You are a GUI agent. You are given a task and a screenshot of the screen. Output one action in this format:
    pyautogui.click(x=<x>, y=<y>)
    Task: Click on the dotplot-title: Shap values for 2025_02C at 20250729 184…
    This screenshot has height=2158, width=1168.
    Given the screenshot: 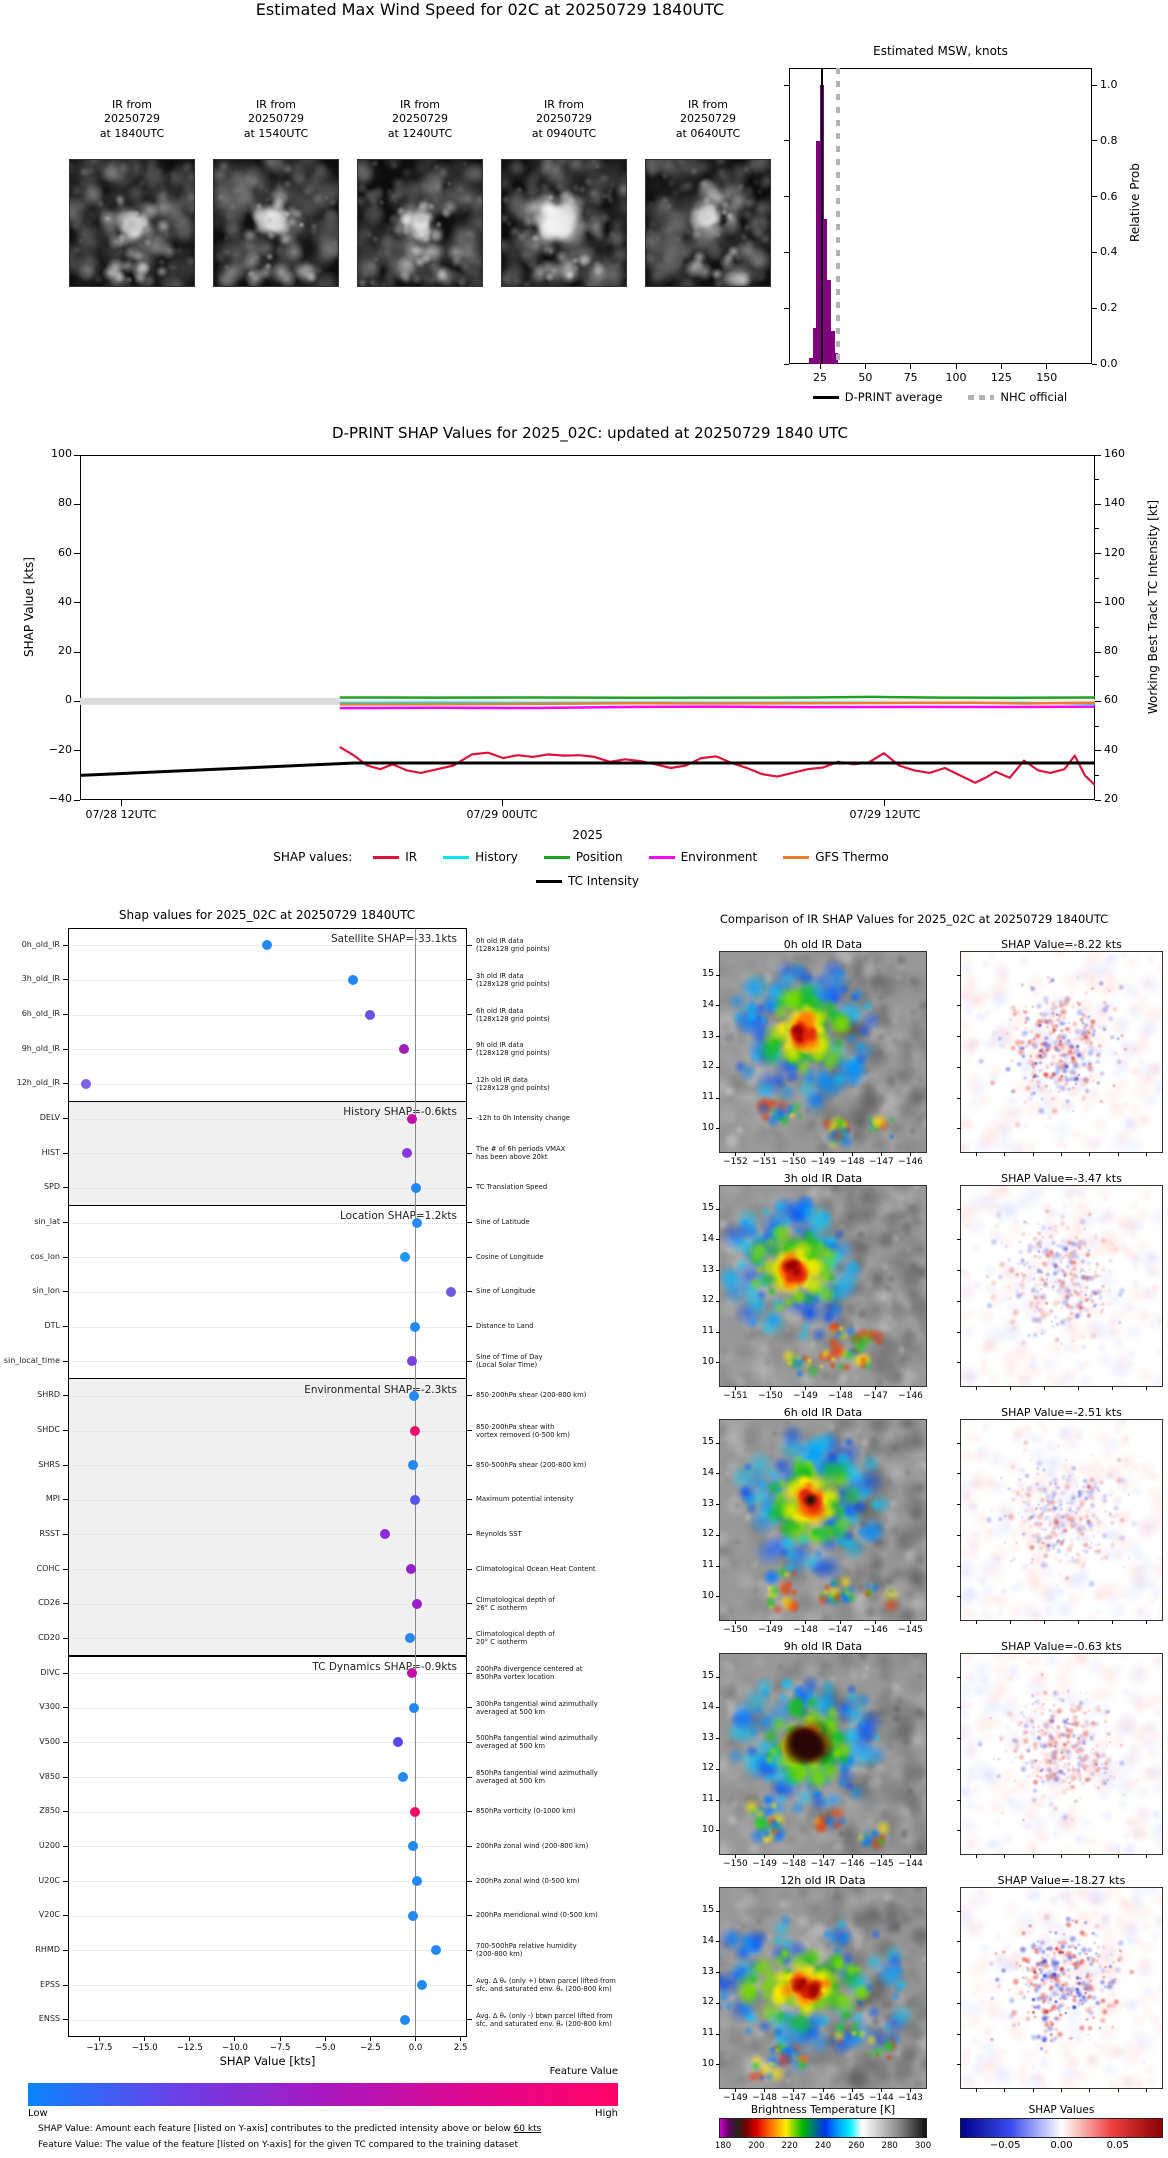 What is the action you would take?
    pyautogui.click(x=267, y=915)
    